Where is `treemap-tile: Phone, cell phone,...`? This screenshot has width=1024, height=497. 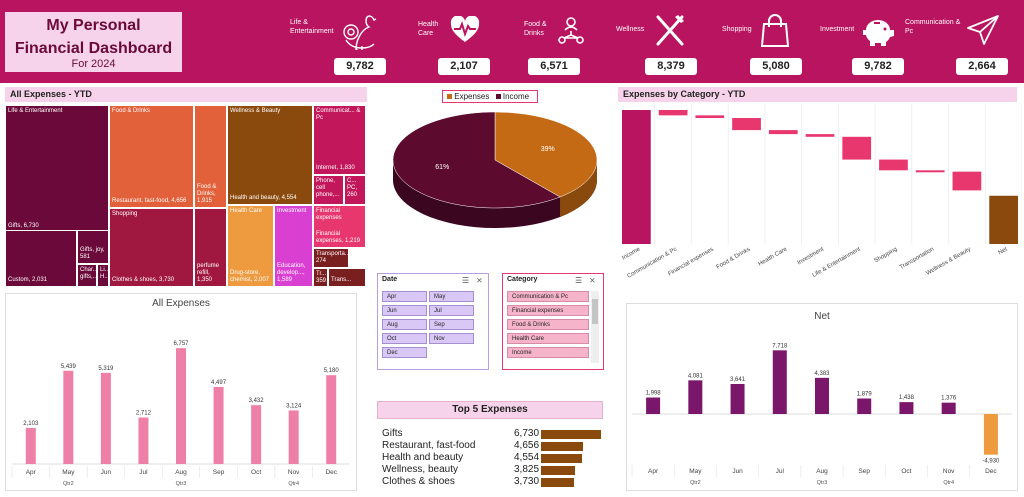 treemap-tile: Phone, cell phone,... is located at coordinates (328, 190).